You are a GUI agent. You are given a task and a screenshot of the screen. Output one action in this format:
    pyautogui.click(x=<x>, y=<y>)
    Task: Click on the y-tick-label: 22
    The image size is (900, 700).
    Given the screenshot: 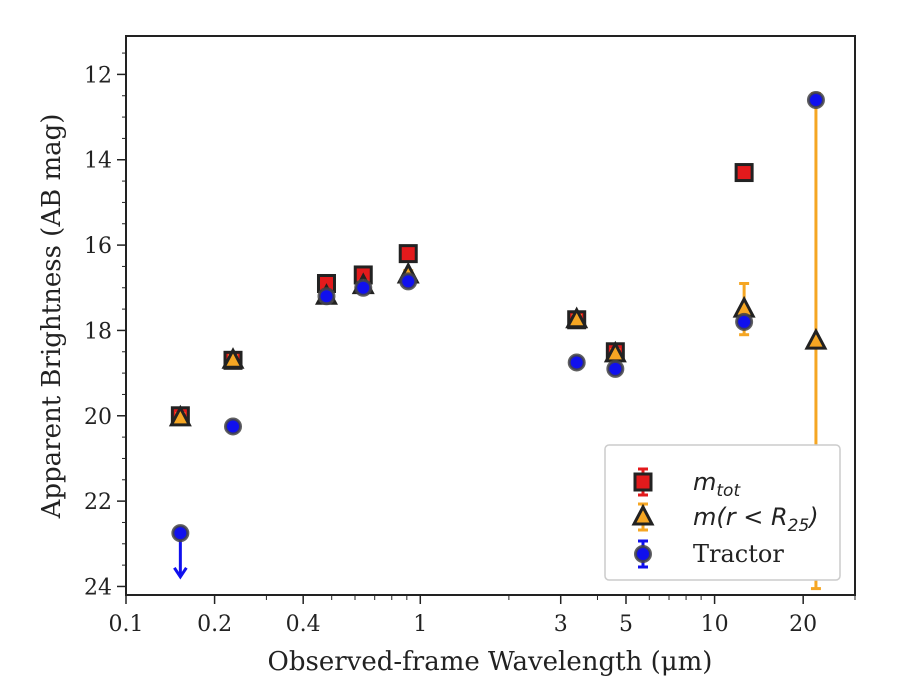 What is the action you would take?
    pyautogui.click(x=98, y=502)
    